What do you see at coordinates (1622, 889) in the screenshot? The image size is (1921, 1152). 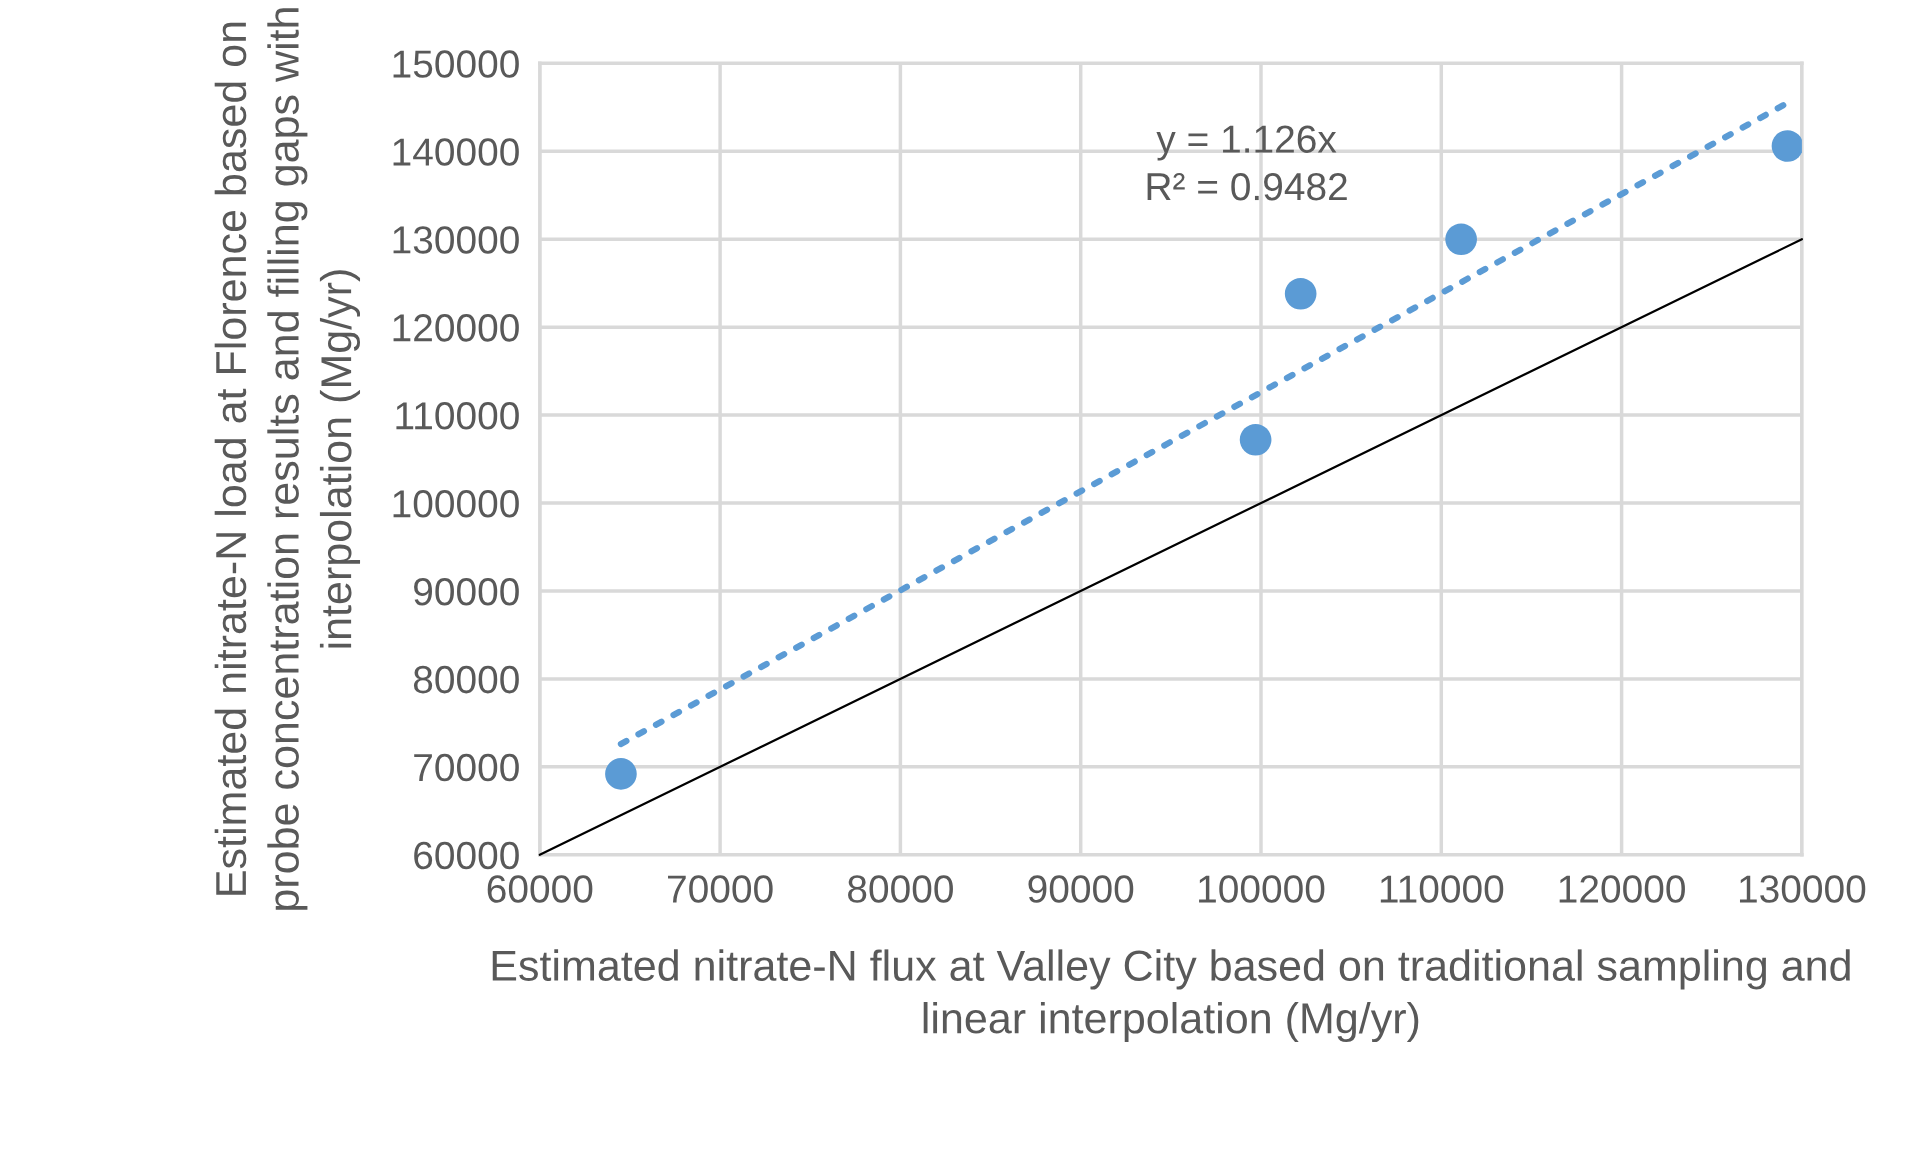 I see `x-tick-label: 120000` at bounding box center [1622, 889].